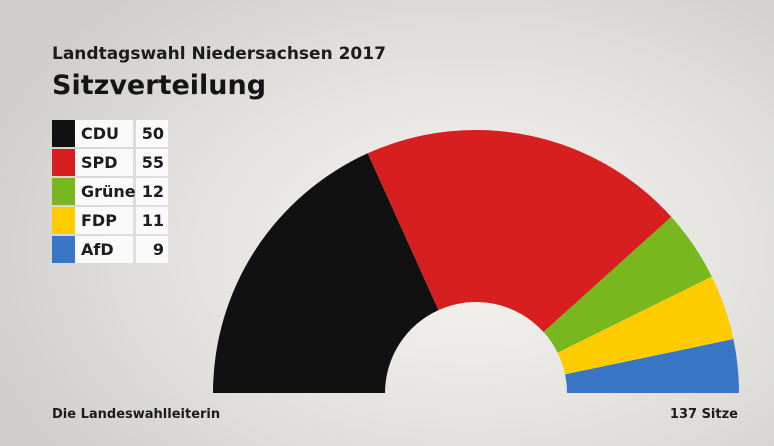 The height and width of the screenshot is (446, 774). Describe the element at coordinates (152, 191) in the screenshot. I see `legend-value-gruene: 12` at that location.